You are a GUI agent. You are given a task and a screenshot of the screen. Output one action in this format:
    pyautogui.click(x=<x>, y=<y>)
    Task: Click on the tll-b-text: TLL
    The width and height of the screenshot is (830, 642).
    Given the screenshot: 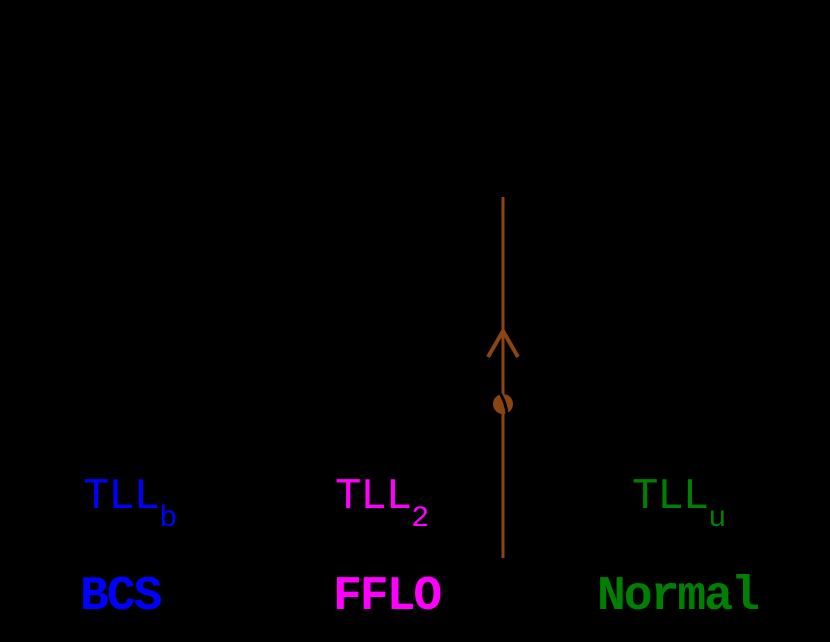 What is the action you would take?
    pyautogui.click(x=121, y=497)
    